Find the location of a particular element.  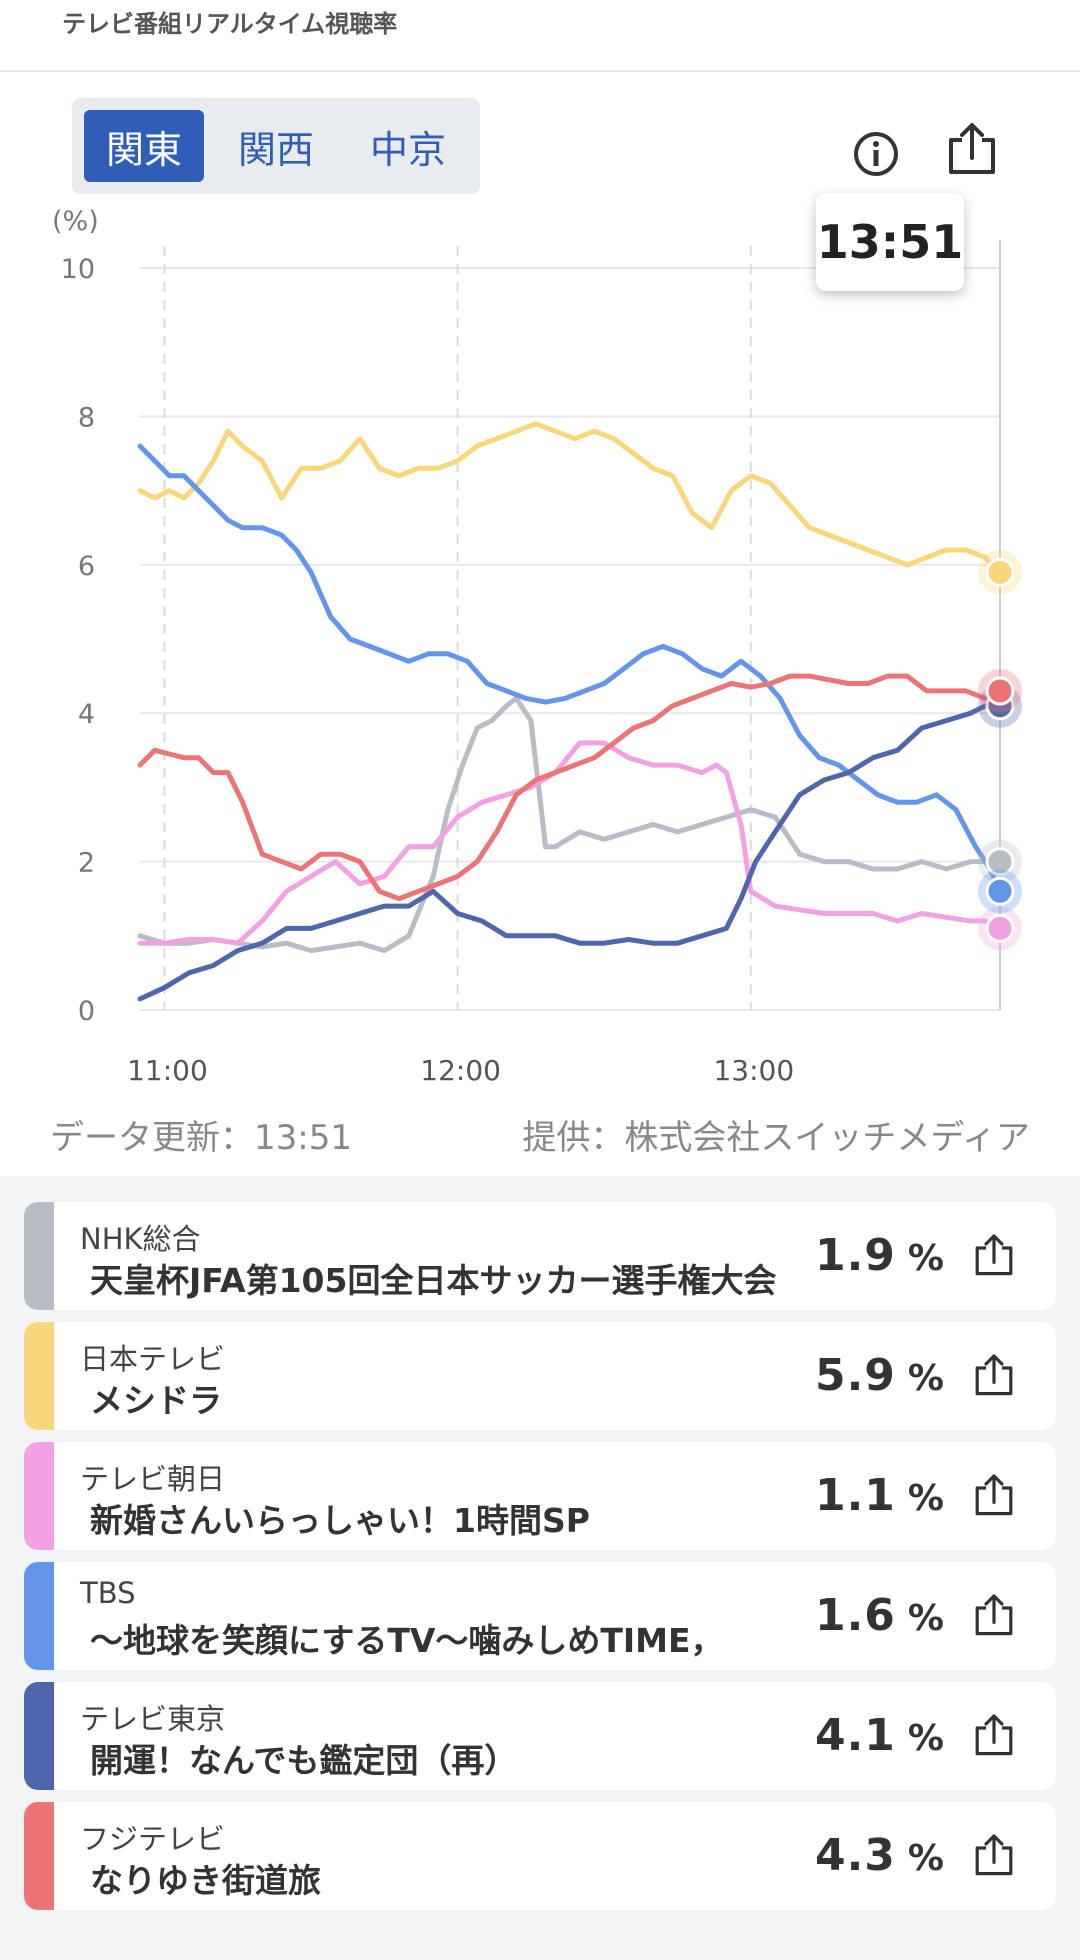

rating-card: テレビ朝日新婚さんいらっしゃい！1時間SP 1.1% is located at coordinates (540, 1496).